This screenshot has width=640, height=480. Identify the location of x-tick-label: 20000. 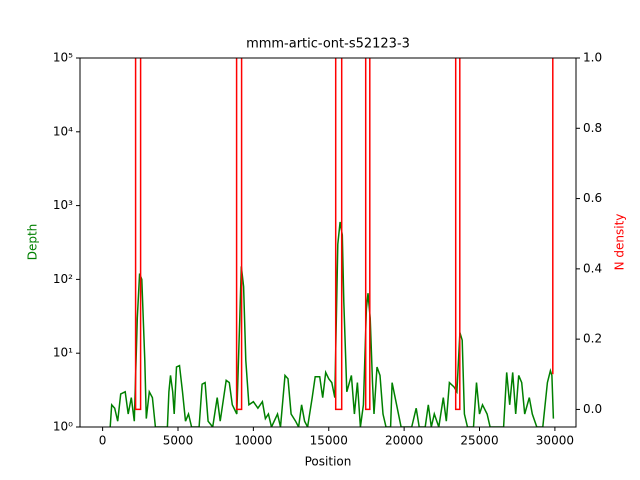
(404, 441).